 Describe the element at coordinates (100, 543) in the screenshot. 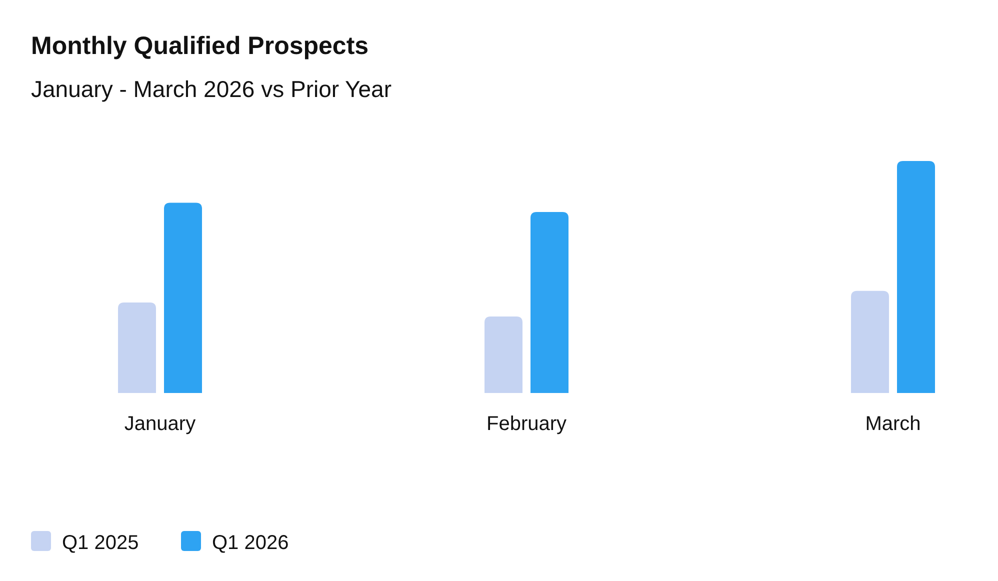

I see `legend-label: Q1 2025` at that location.